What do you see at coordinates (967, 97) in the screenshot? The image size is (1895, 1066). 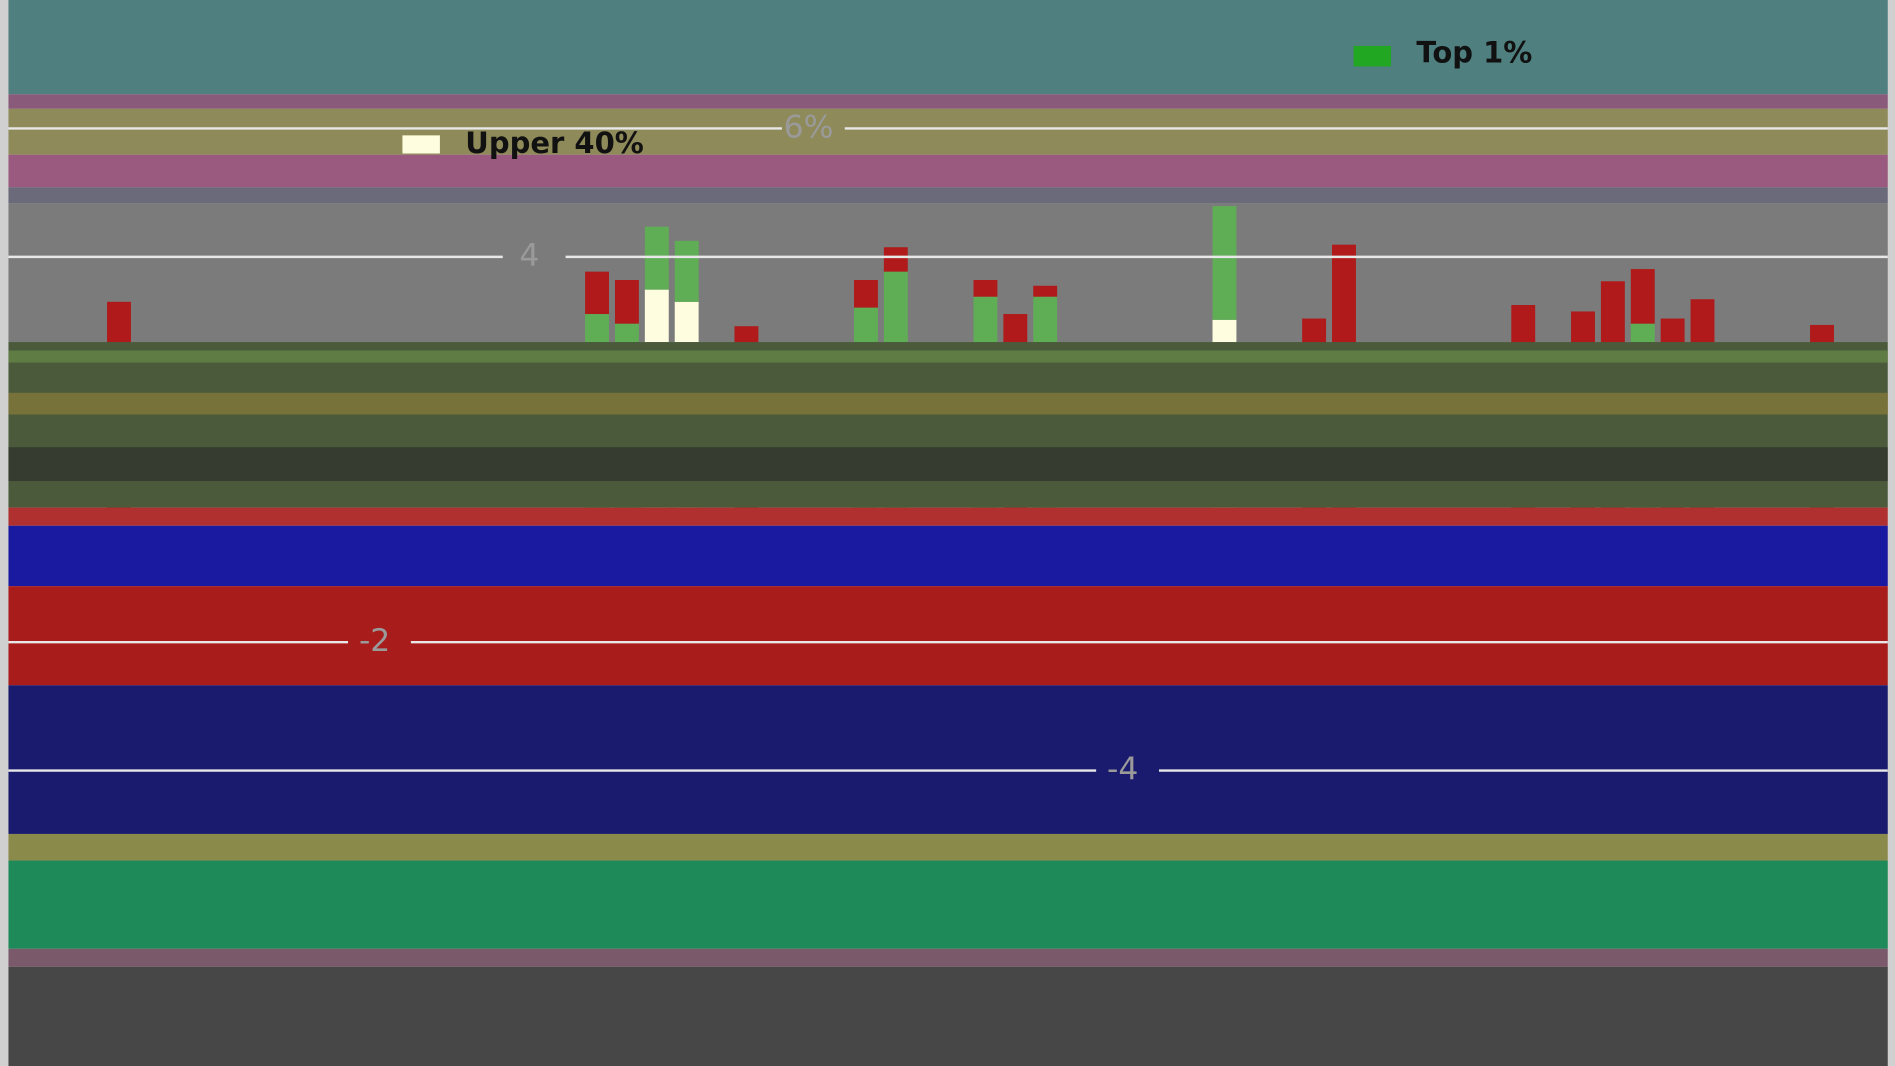 I see `legend: Top 1% Upper 40%` at bounding box center [967, 97].